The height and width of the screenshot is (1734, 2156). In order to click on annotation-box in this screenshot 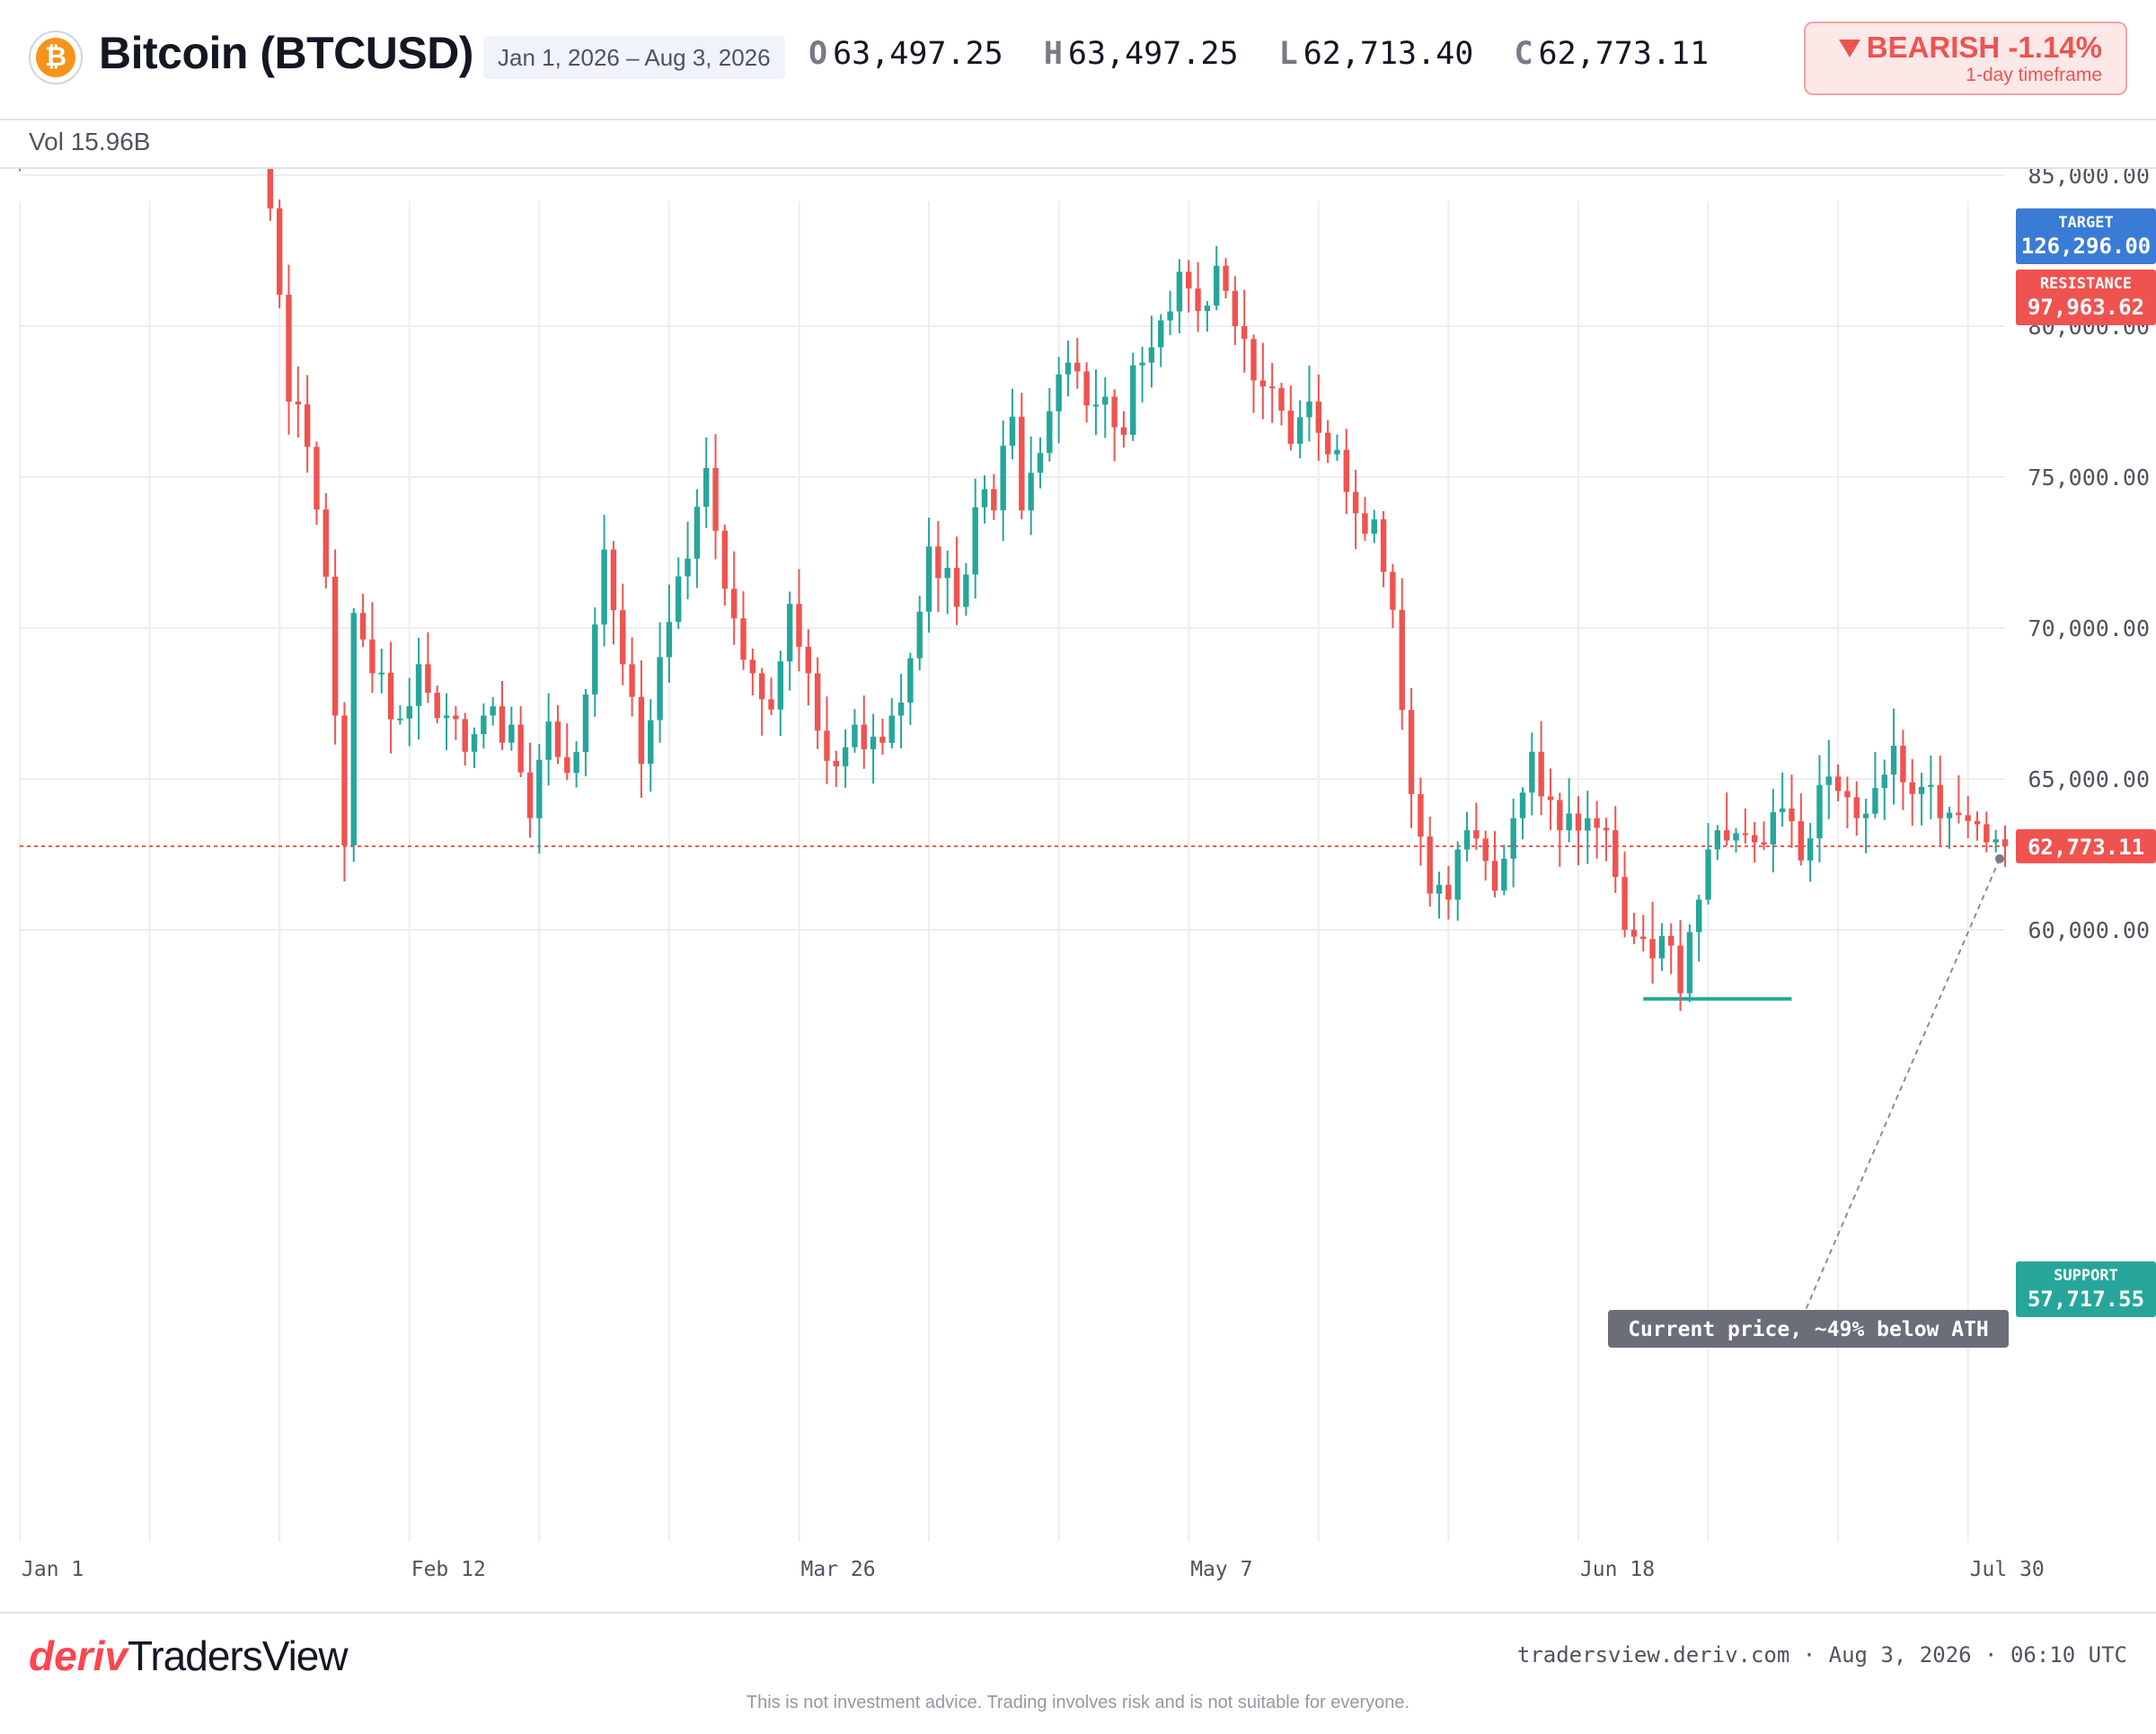, I will do `click(1808, 1329)`.